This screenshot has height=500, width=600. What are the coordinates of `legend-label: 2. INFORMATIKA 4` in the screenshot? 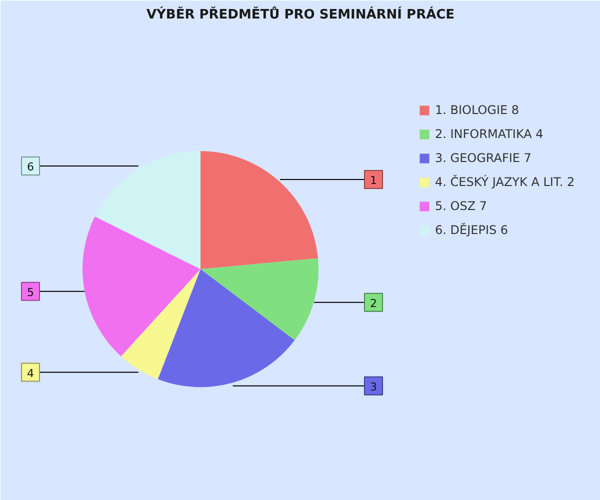 It's located at (489, 134).